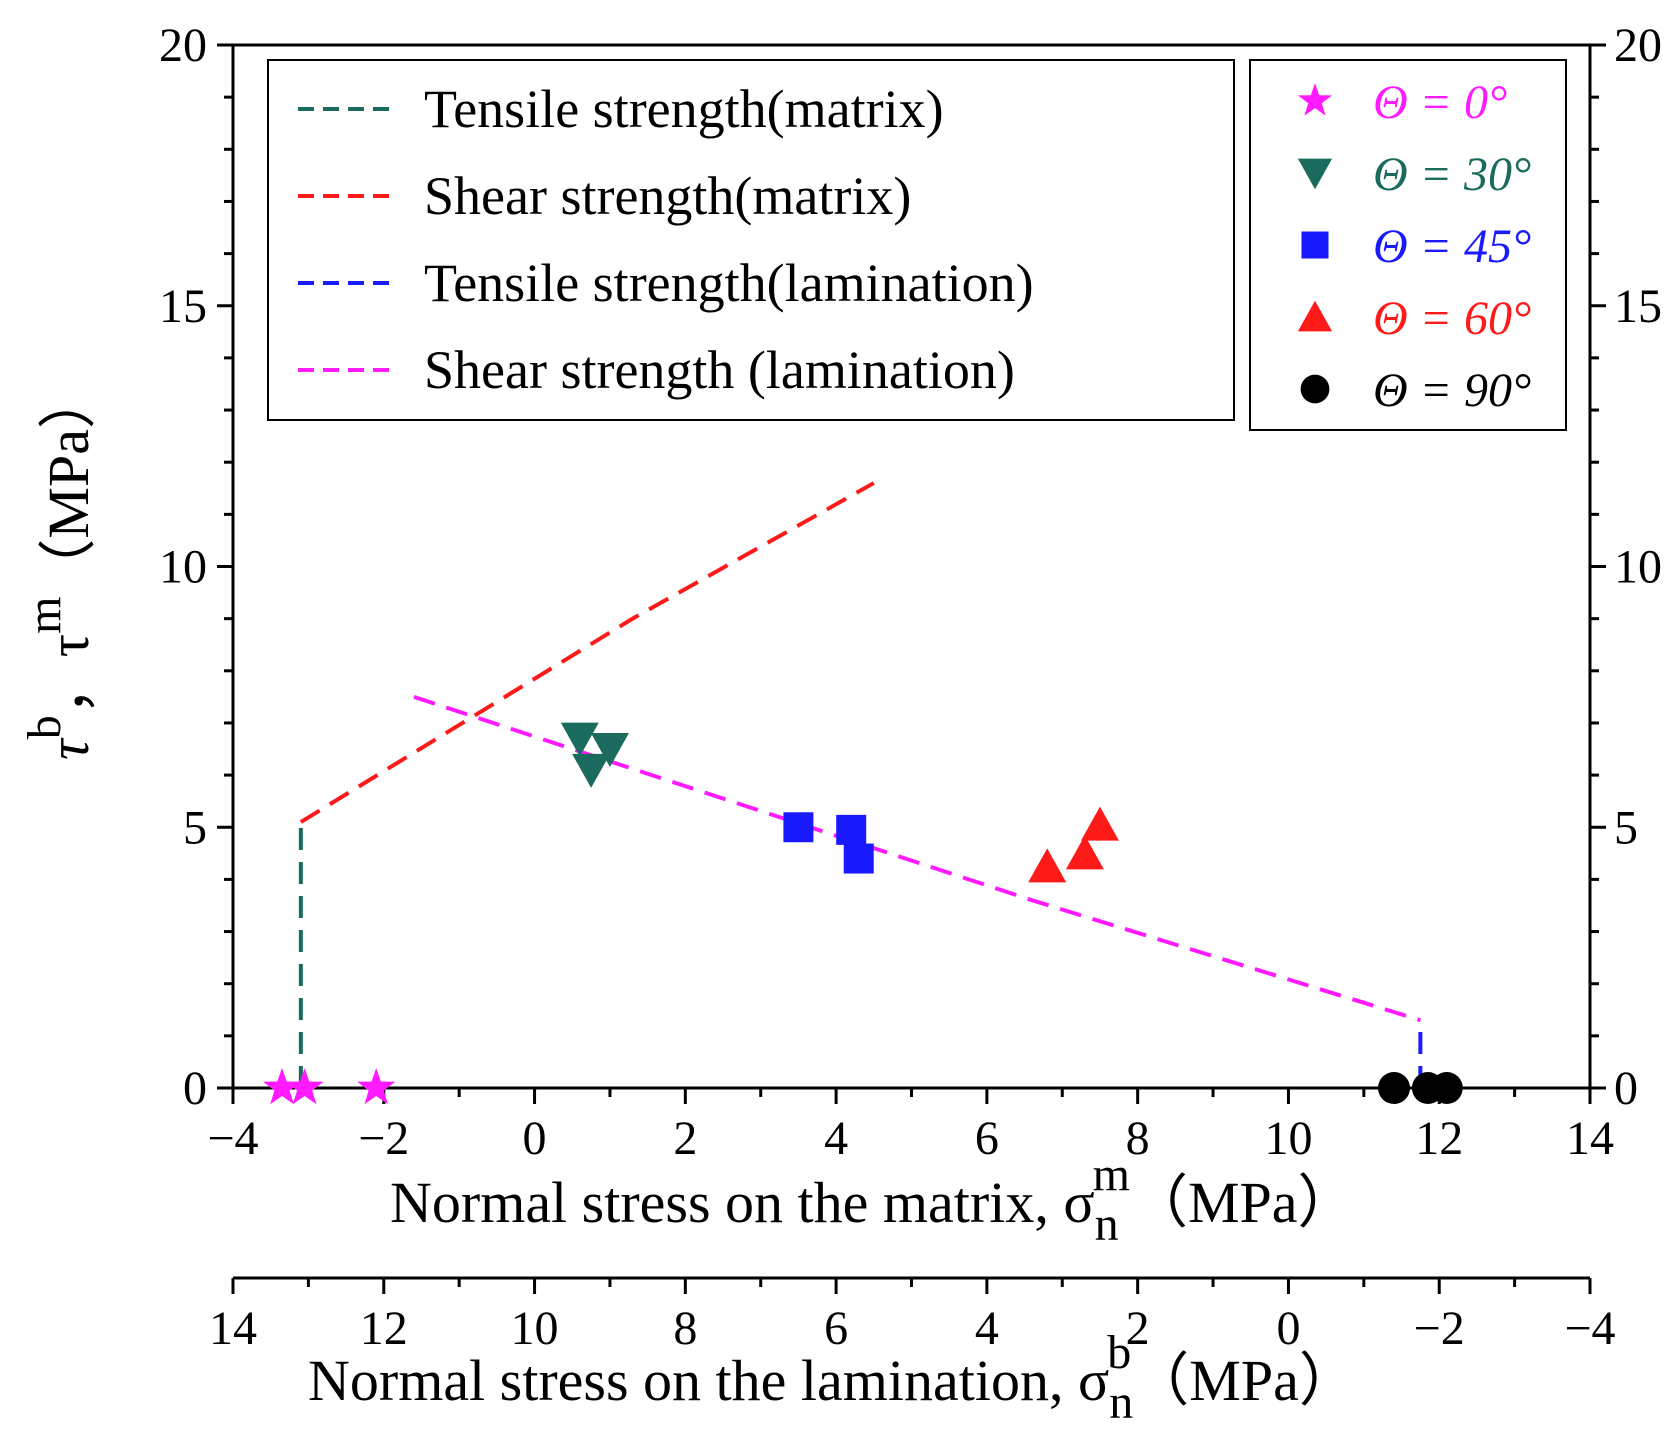 The height and width of the screenshot is (1440, 1679). What do you see at coordinates (726, 1202) in the screenshot?
I see `x-axis-label: Normal stress on the matrix,` at bounding box center [726, 1202].